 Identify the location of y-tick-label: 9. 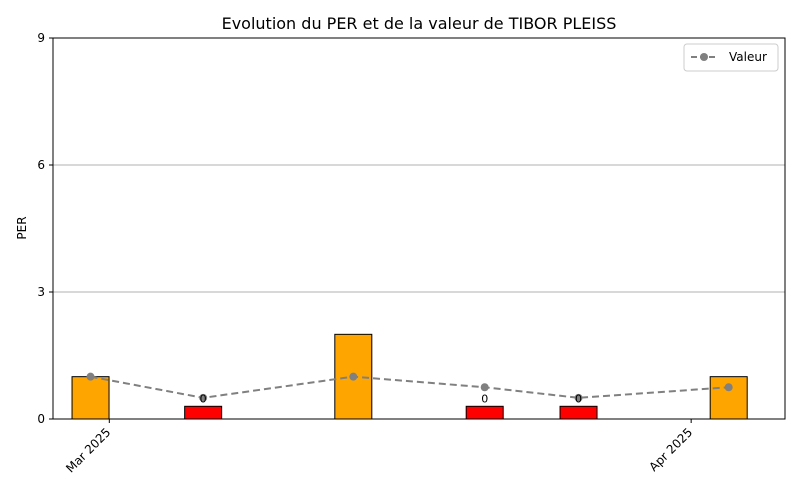
(41, 38).